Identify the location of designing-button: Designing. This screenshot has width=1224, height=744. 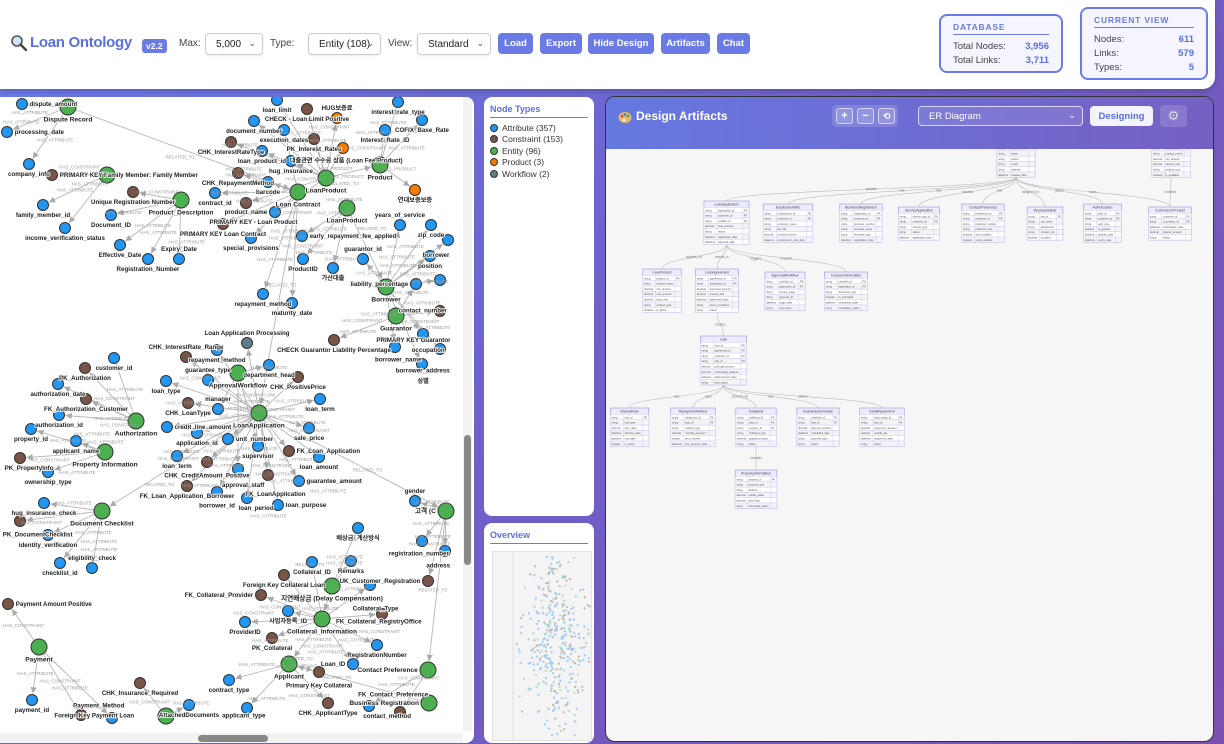
(1121, 116).